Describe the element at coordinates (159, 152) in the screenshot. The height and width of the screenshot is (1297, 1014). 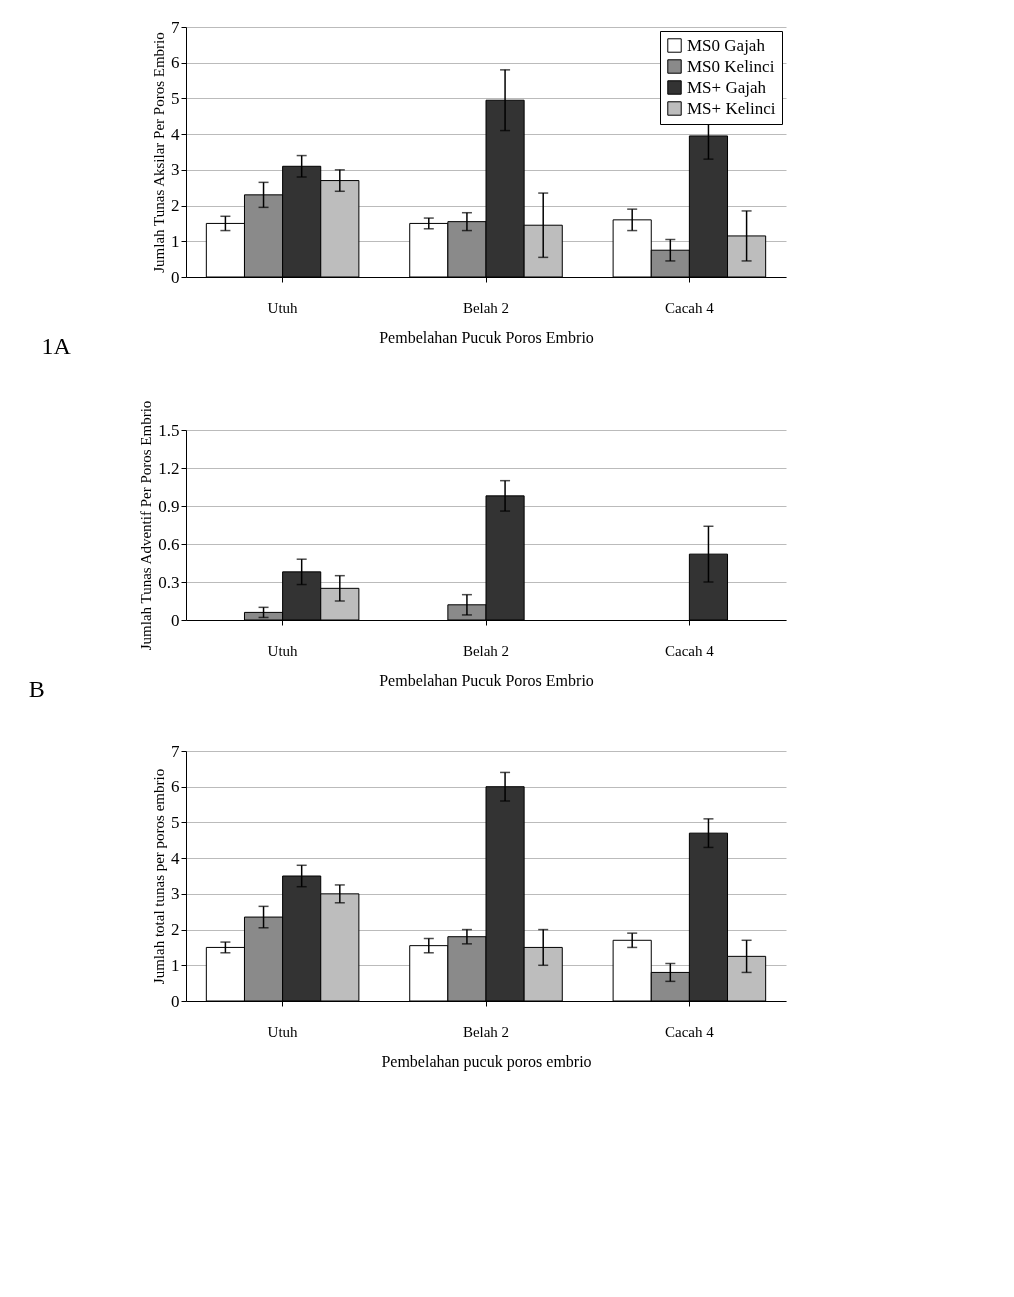
I see `y-axis-title: Jumlah Tunas Aksilar Per Poros Embrio` at that location.